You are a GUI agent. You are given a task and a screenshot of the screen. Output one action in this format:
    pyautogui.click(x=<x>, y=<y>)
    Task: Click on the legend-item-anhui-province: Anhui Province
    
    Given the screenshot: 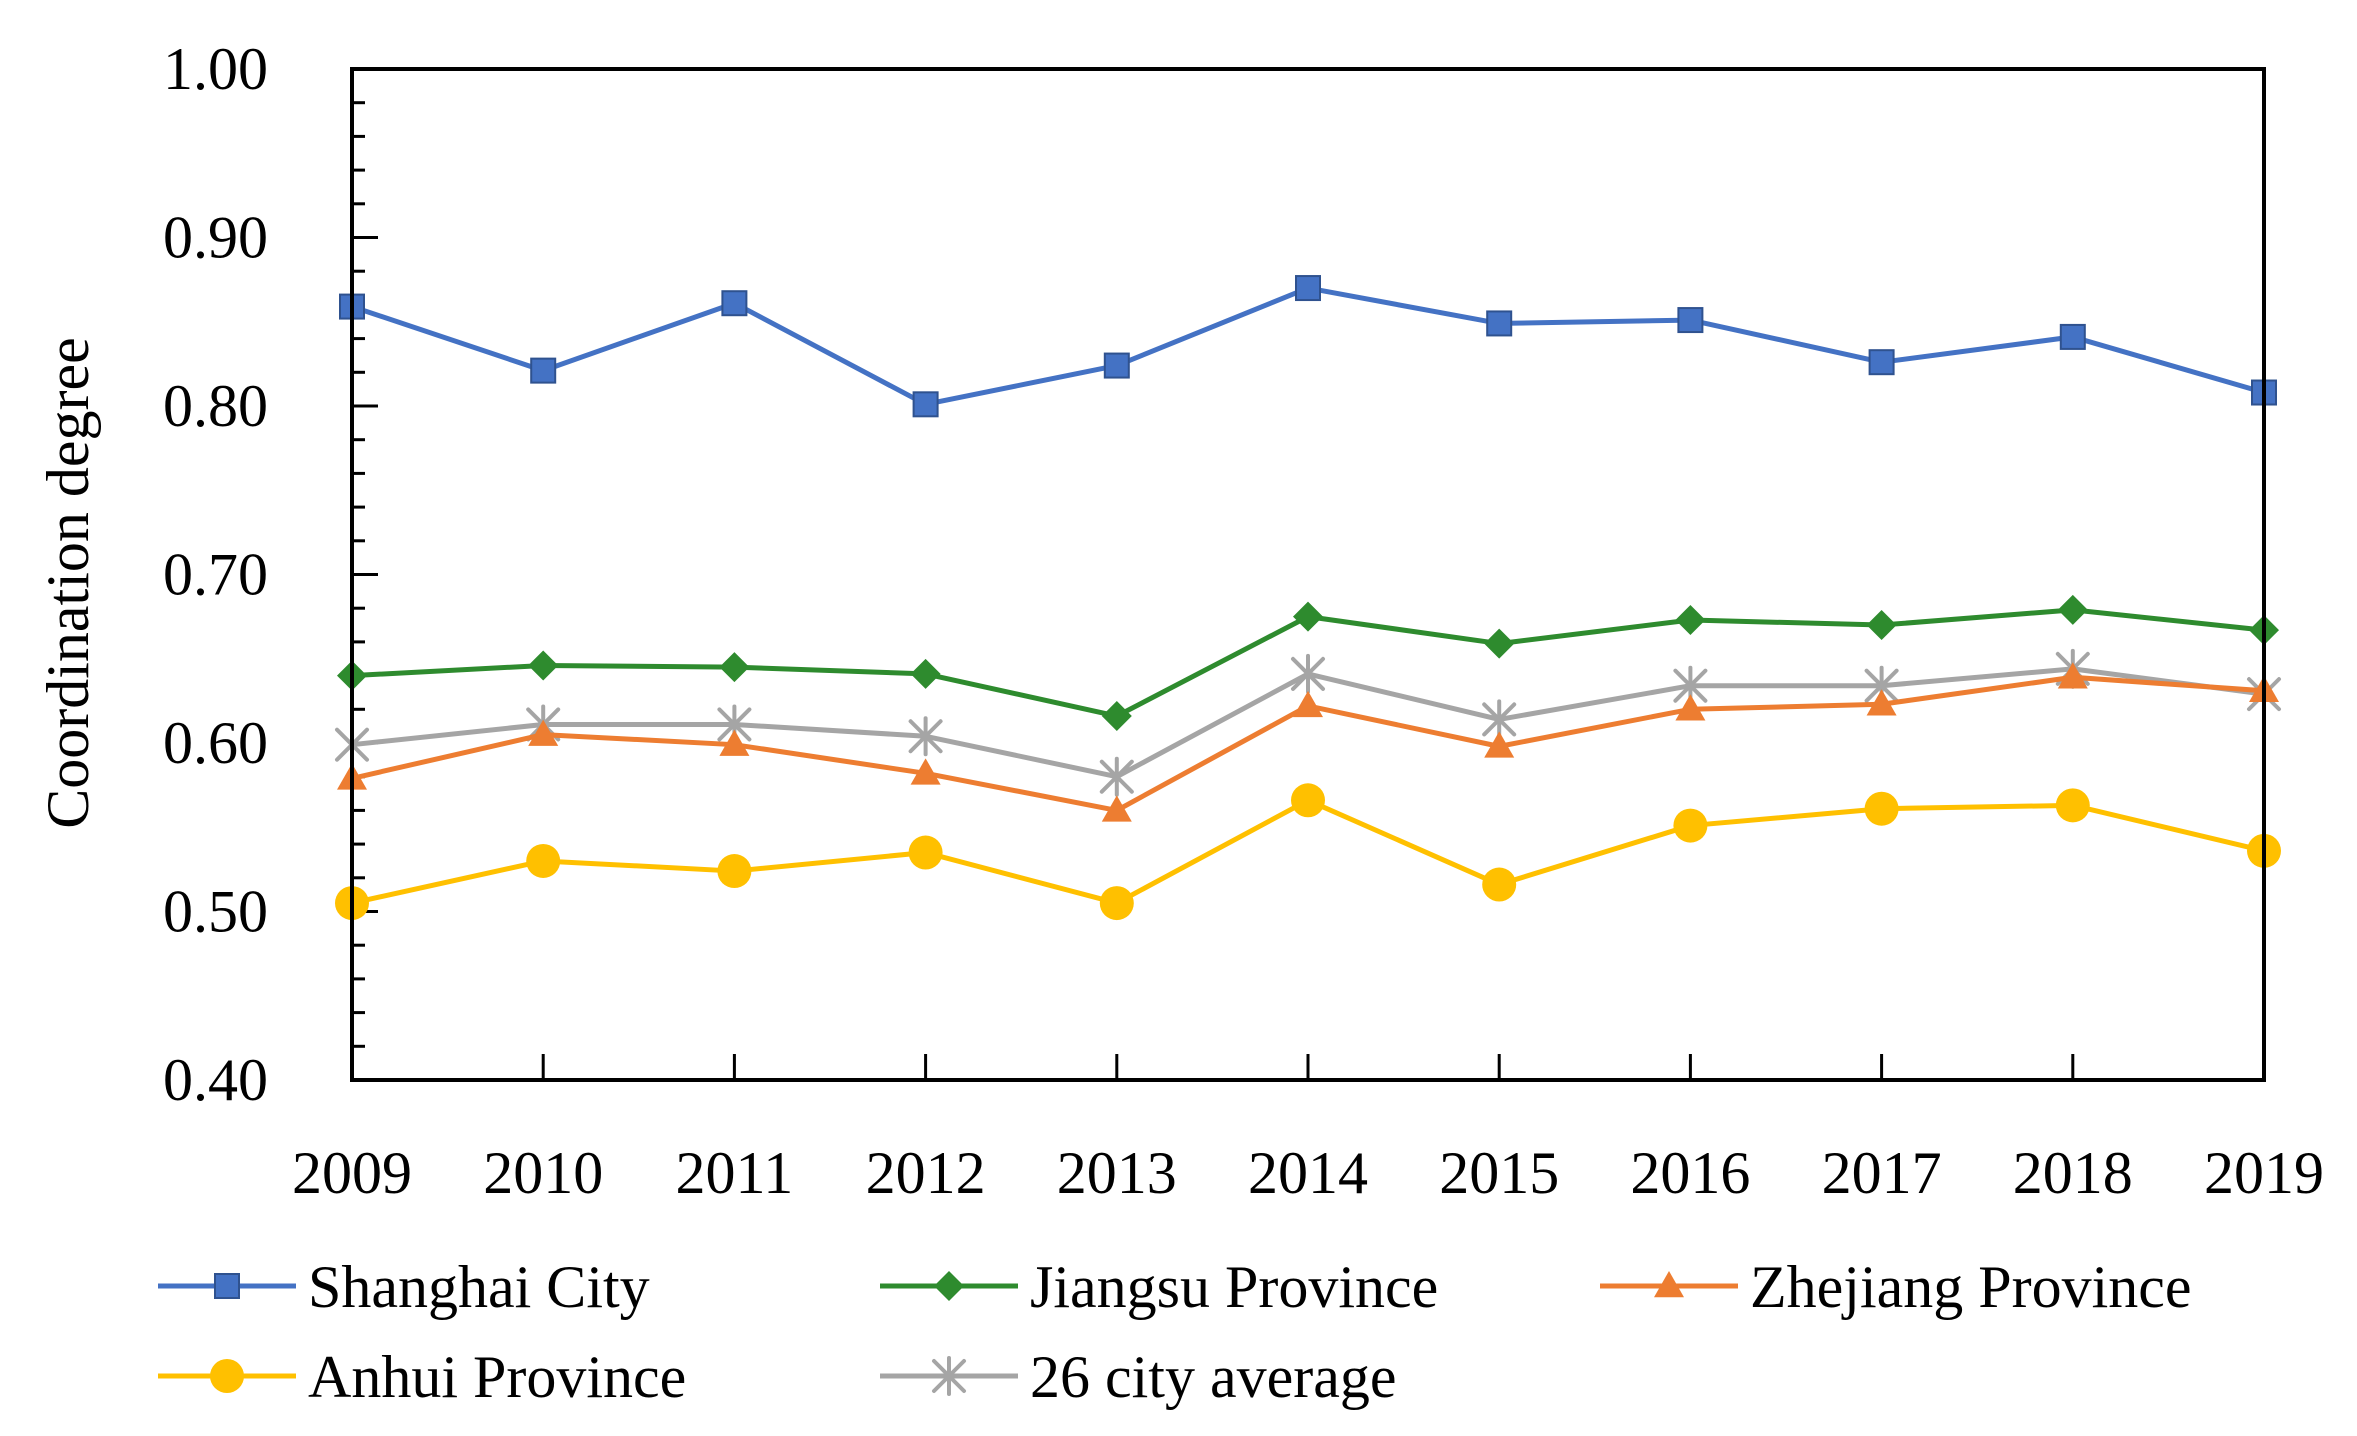 What is the action you would take?
    pyautogui.click(x=422, y=1377)
    